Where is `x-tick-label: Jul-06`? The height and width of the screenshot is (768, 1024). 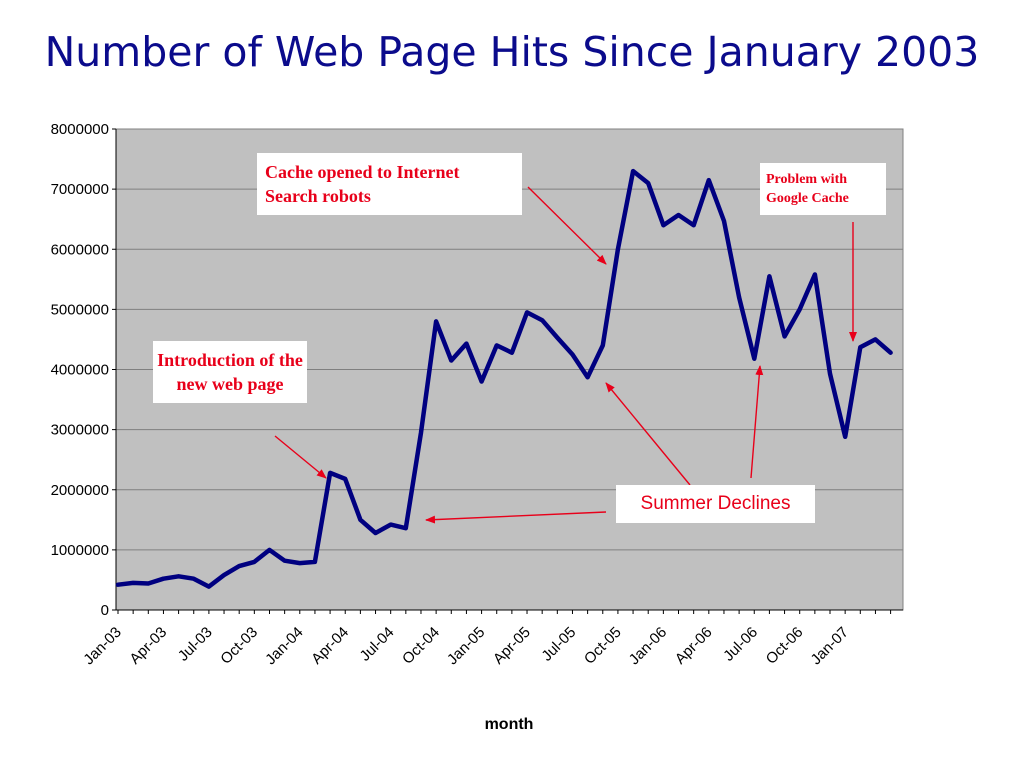 x-tick-label: Jul-06 is located at coordinates (740, 644).